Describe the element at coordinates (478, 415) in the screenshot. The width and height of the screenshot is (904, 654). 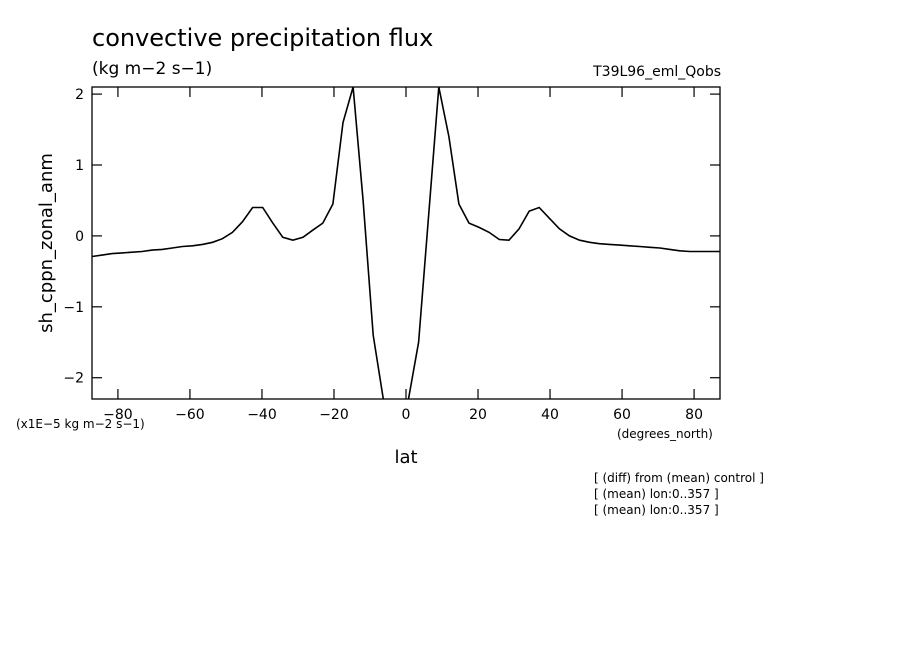
I see `x-tick-label: 20` at that location.